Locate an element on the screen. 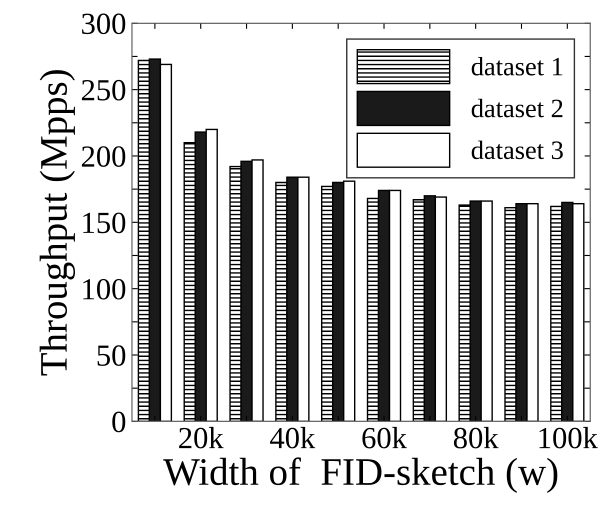 The width and height of the screenshot is (611, 517). y-tick-label: 300 is located at coordinates (104, 24).